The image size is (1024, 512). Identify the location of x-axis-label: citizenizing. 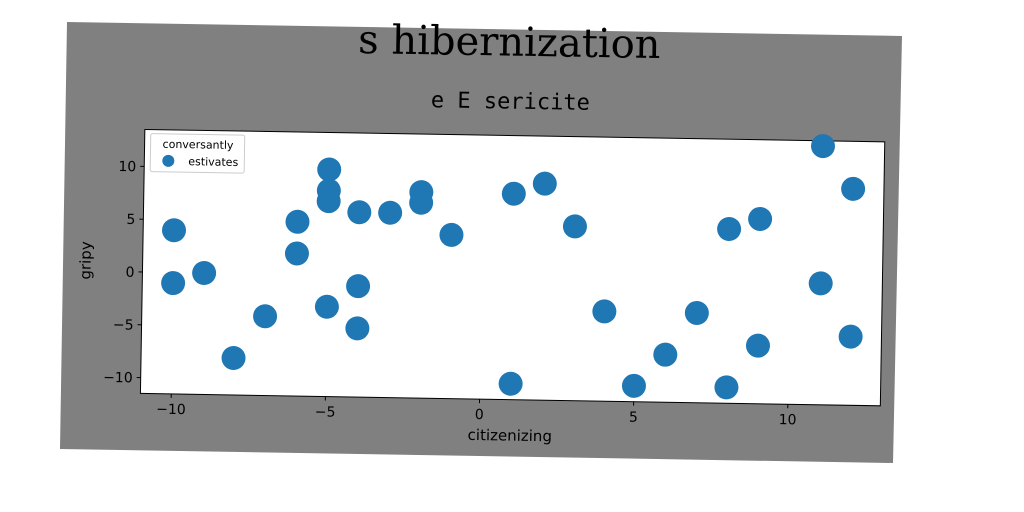
(509, 435).